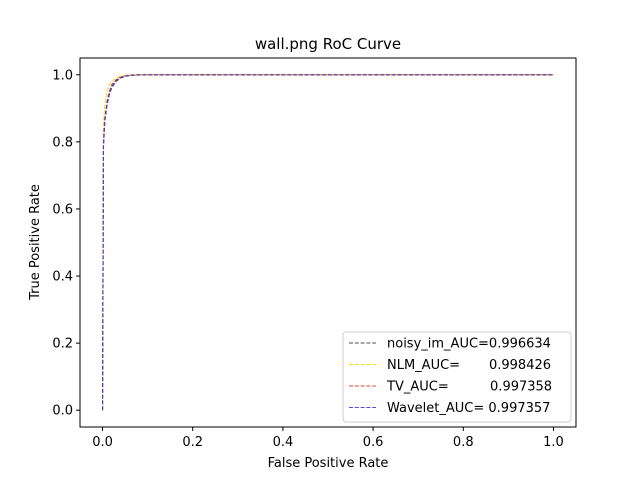  I want to click on legend-label-1: NLM_AUC= 0.998426, so click(469, 365).